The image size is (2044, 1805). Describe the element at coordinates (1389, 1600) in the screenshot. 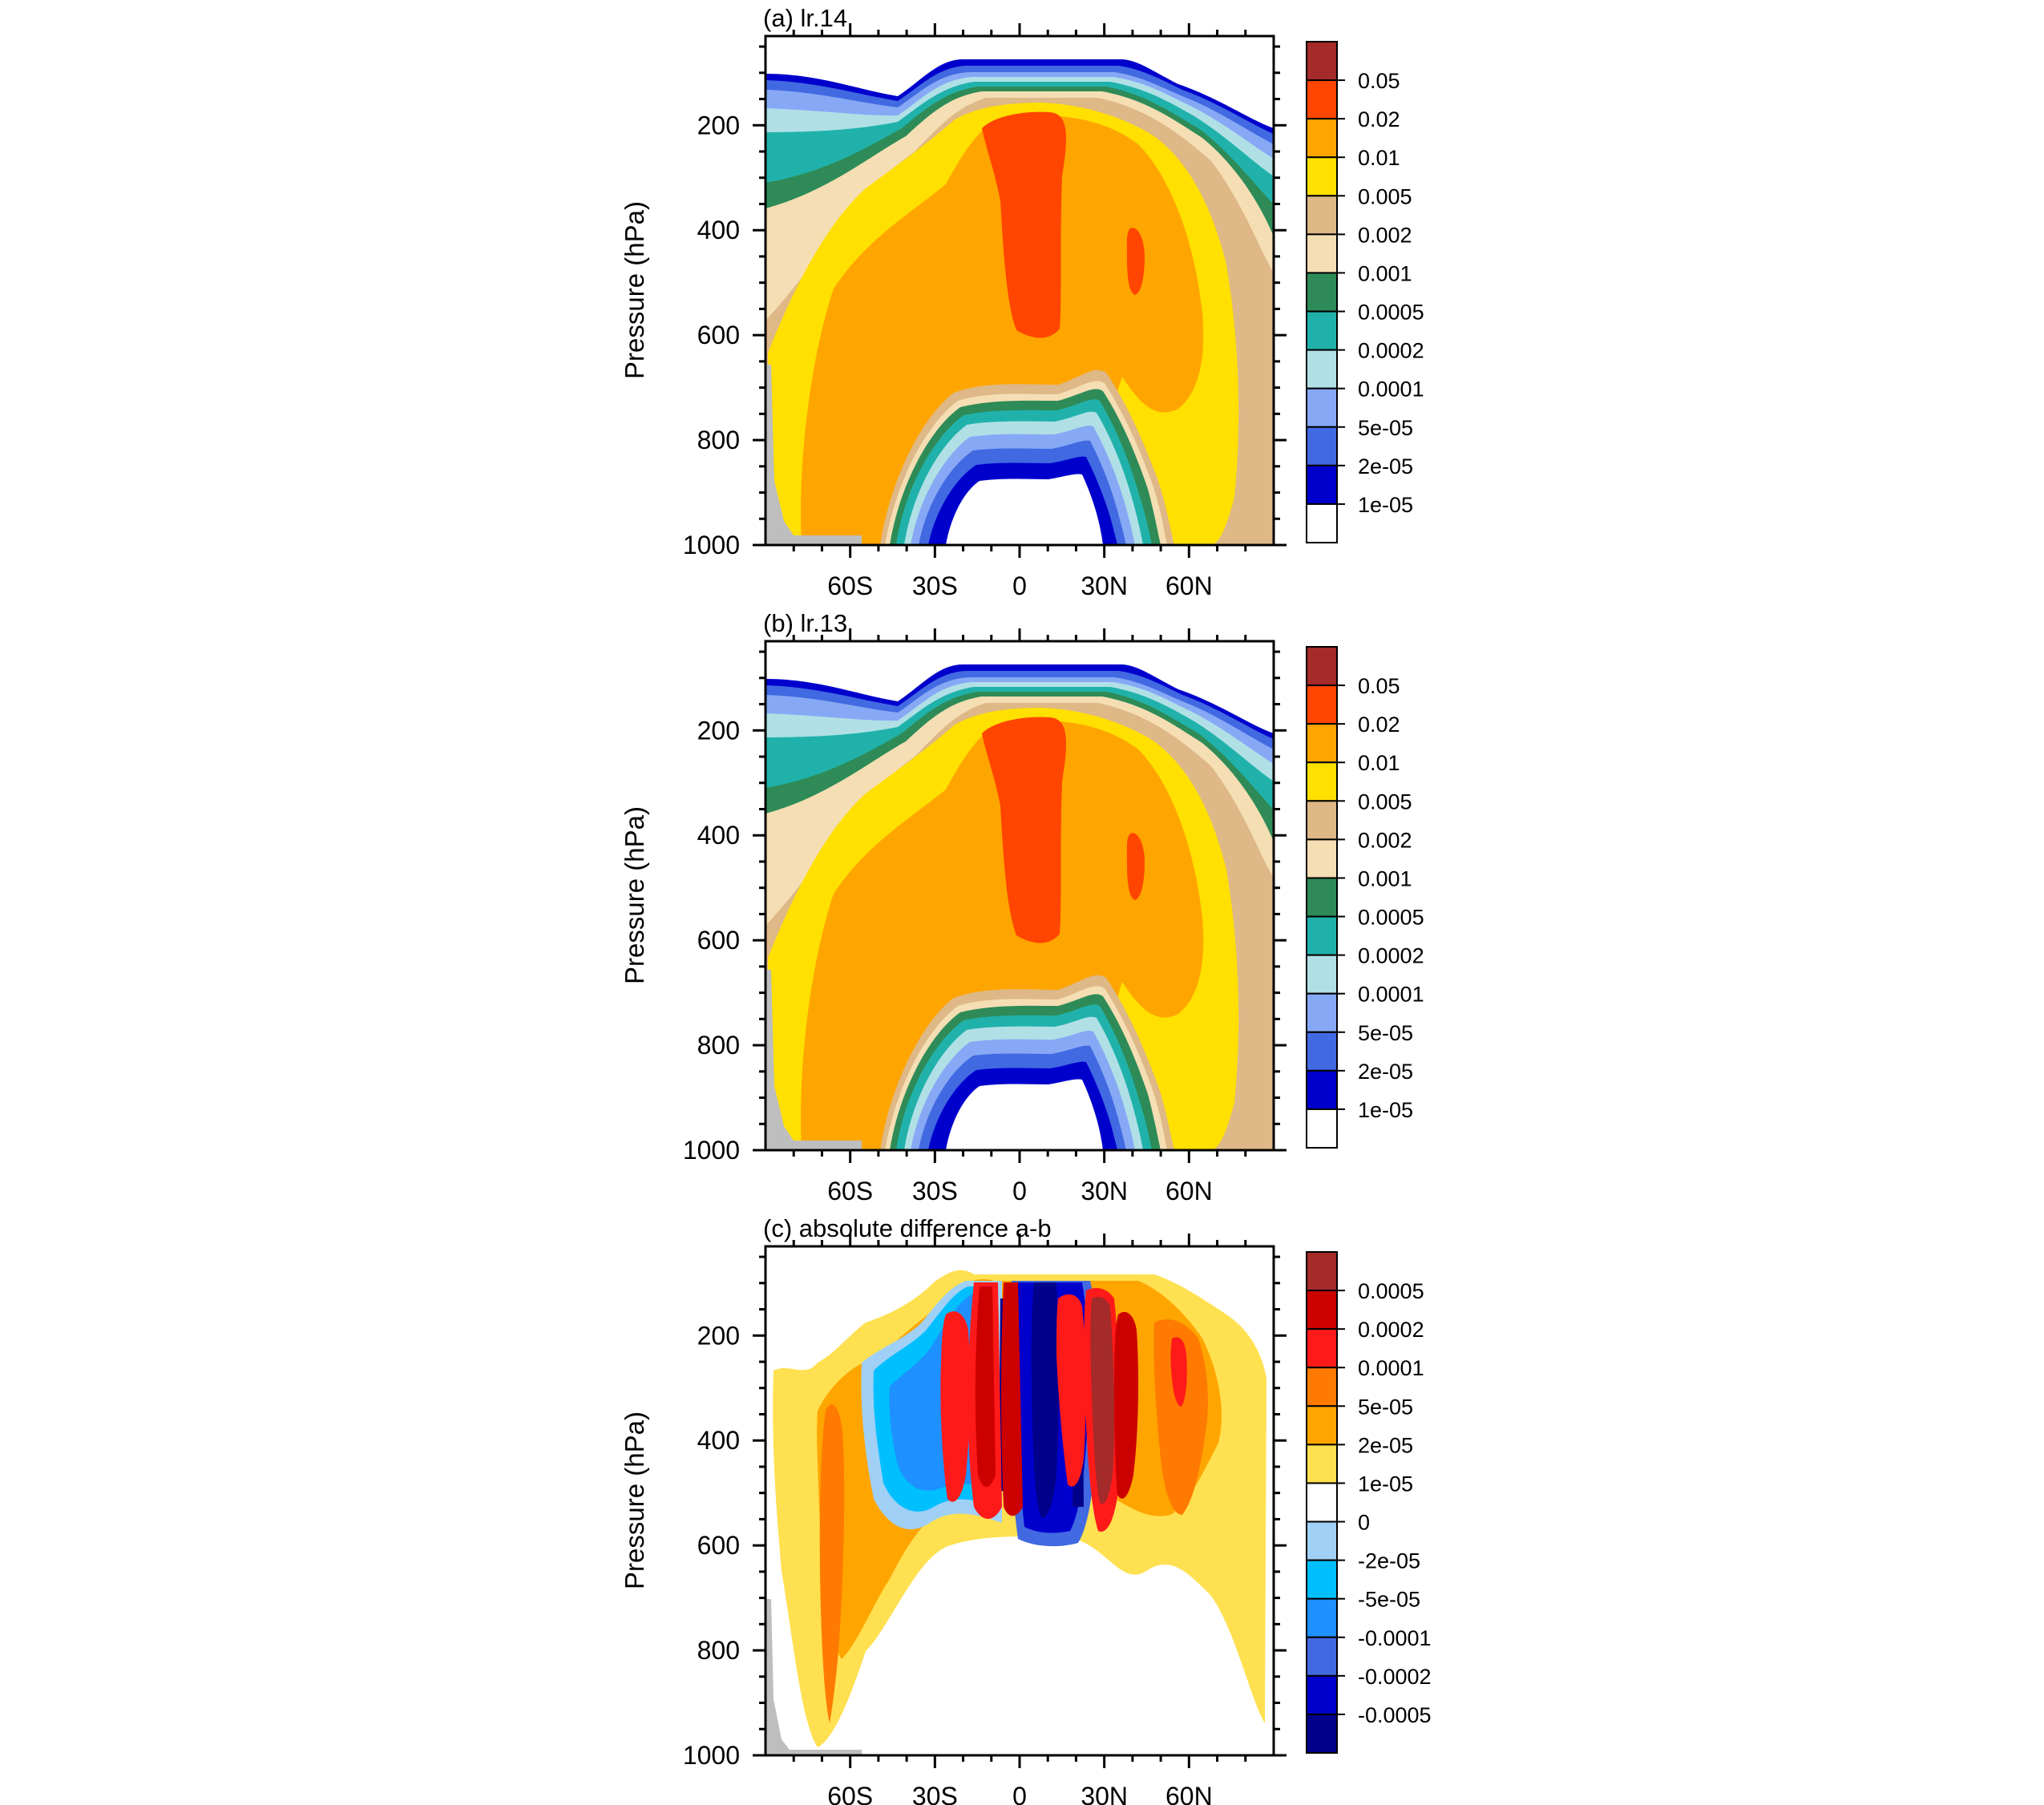

I see `colorbar-label: -5e-05` at that location.